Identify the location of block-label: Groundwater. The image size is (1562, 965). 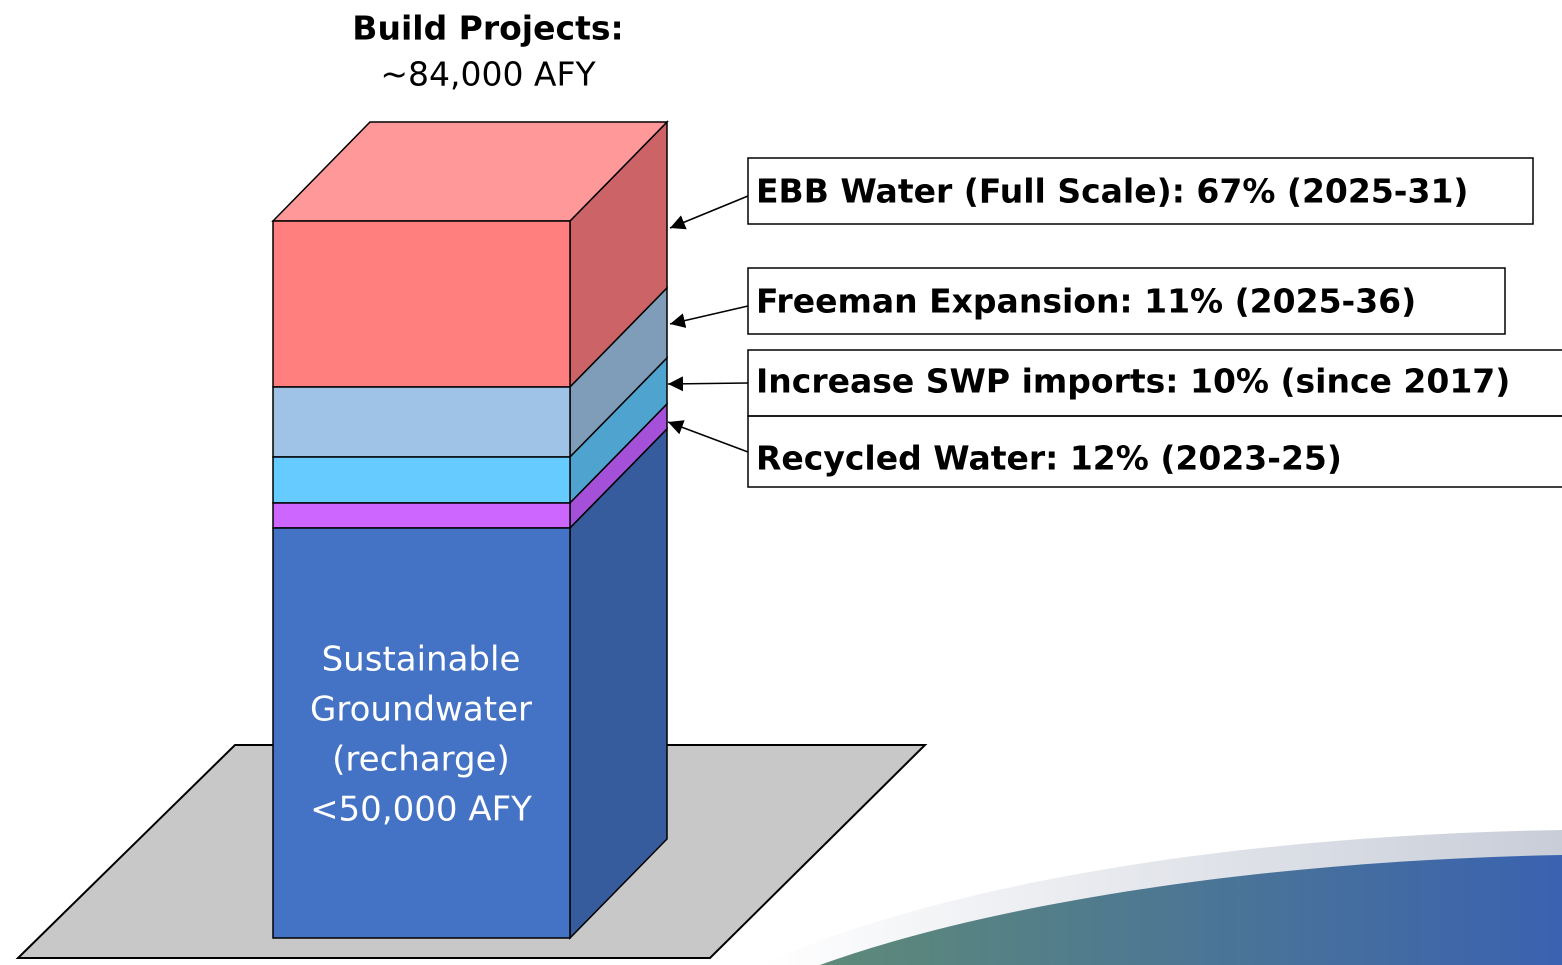
(421, 710).